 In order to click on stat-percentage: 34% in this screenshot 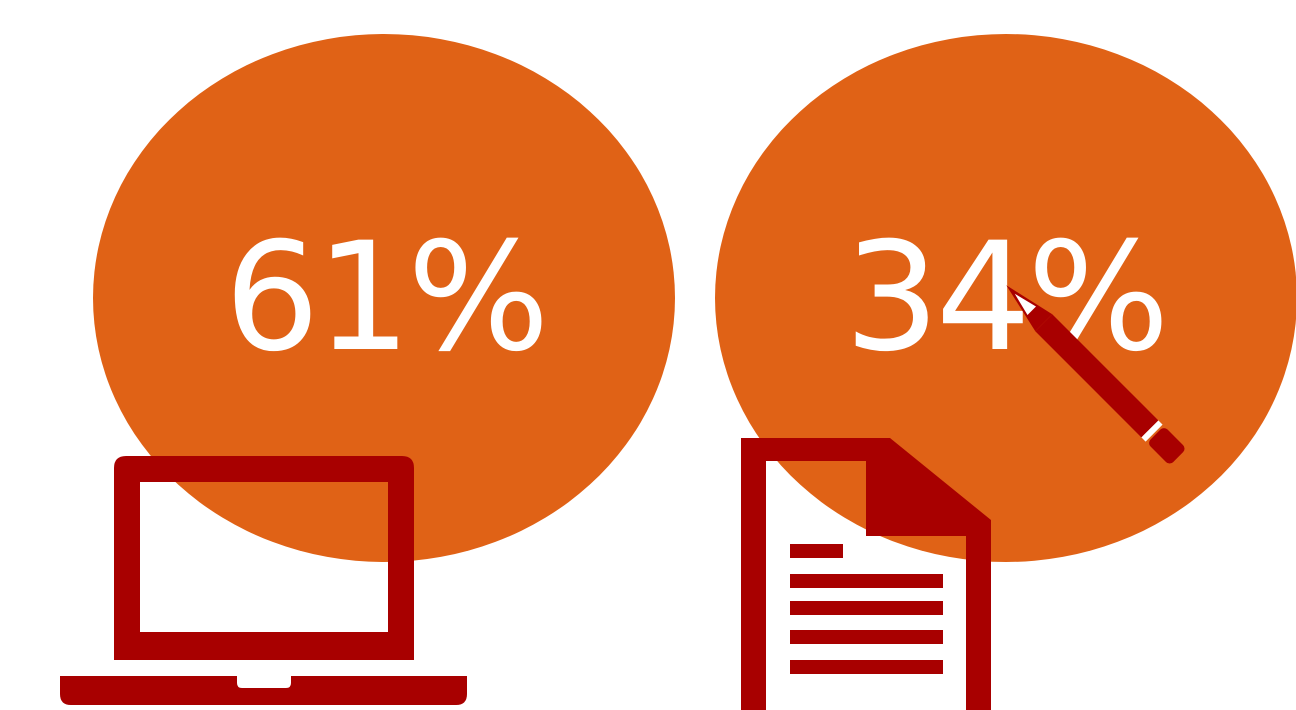, I will do `click(1006, 298)`.